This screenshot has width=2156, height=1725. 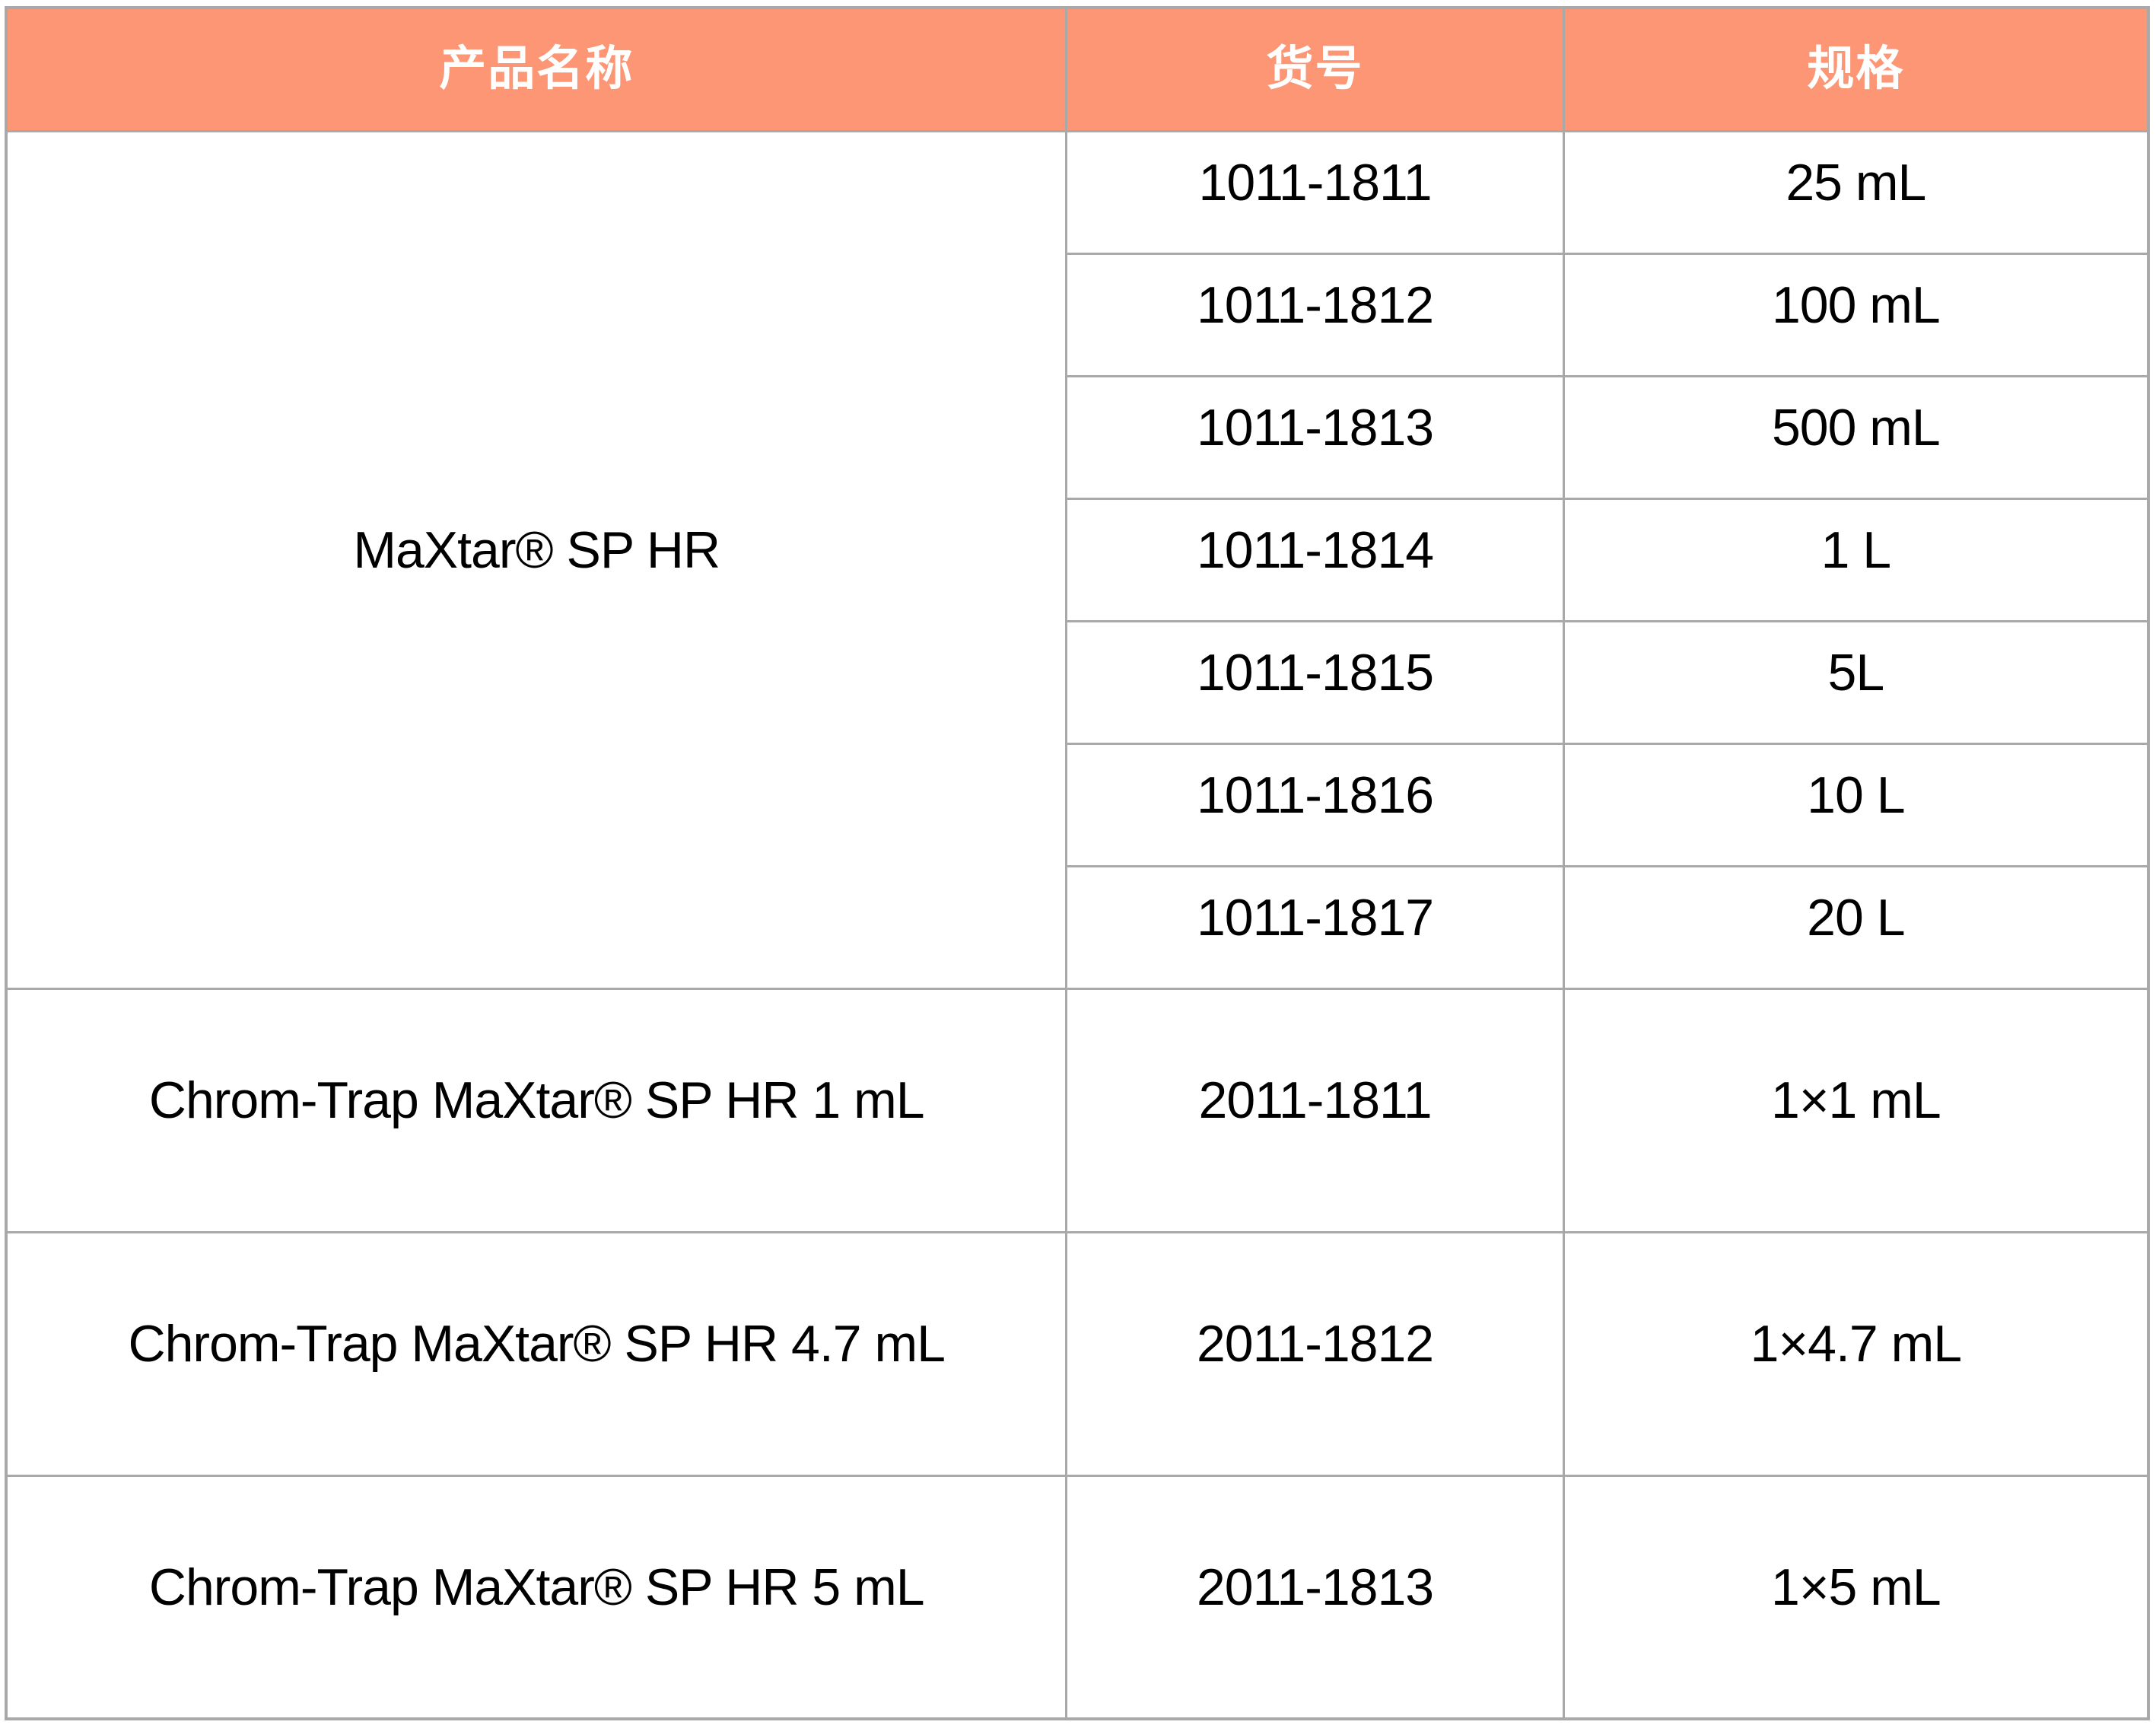 What do you see at coordinates (1315, 1597) in the screenshot?
I see `catalog-cell: 2011-1813` at bounding box center [1315, 1597].